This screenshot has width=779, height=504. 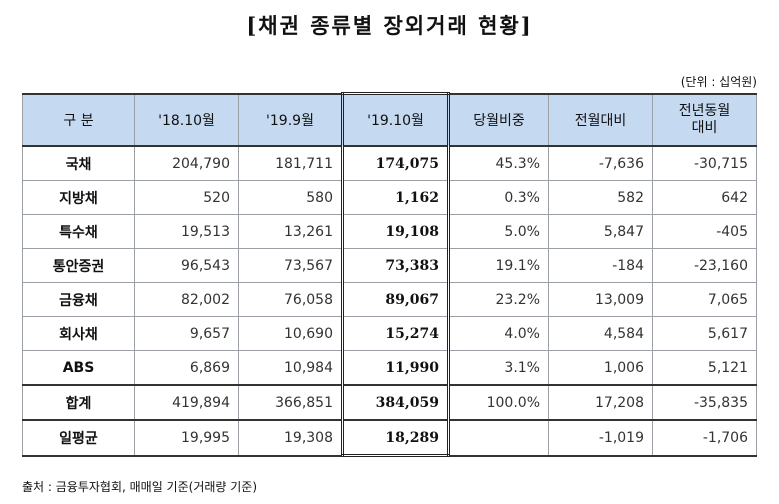 What do you see at coordinates (600, 265) in the screenshot?
I see `cell-mom: -184` at bounding box center [600, 265].